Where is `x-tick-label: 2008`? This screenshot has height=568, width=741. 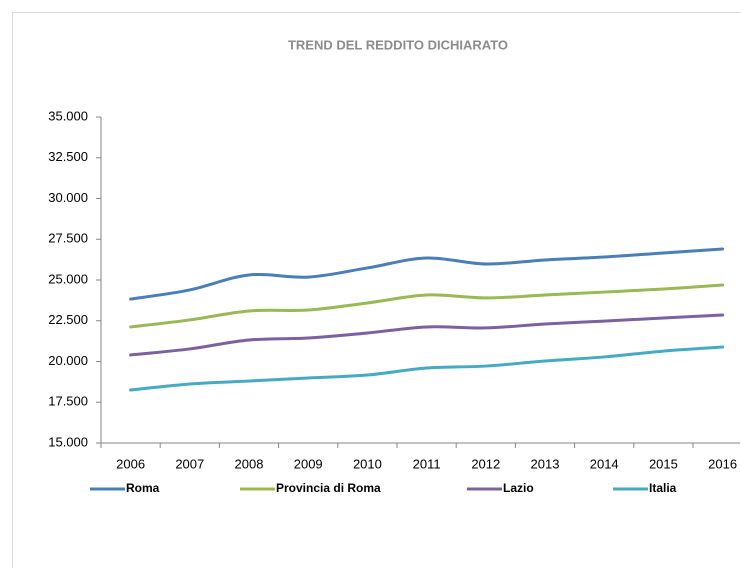
x-tick-label: 2008 is located at coordinates (249, 463).